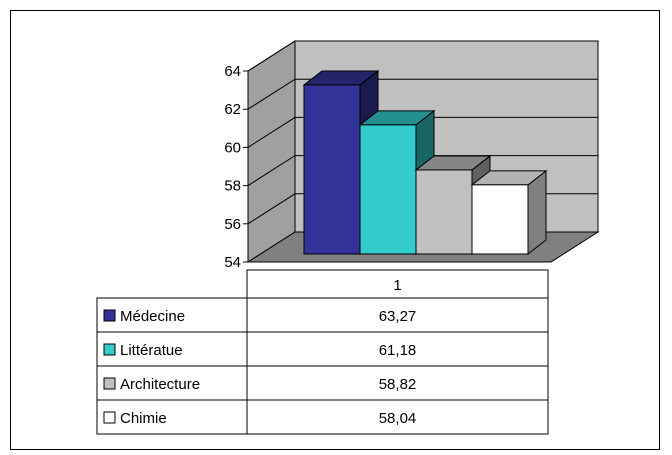  I want to click on table-row: Médecine 63,27, so click(322, 315).